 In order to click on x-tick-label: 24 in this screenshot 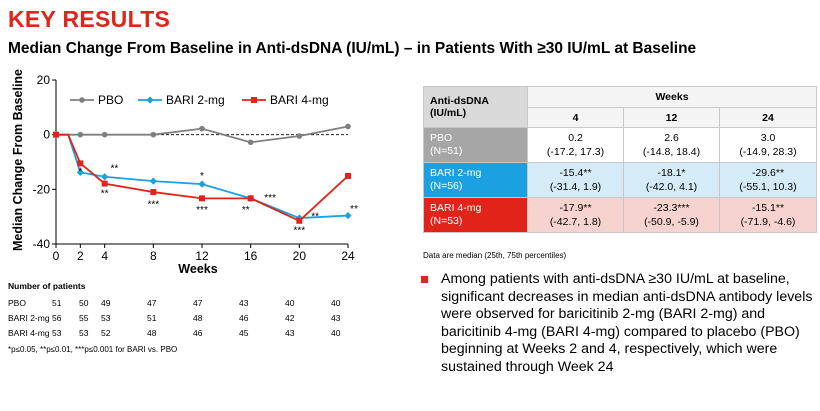, I will do `click(348, 256)`.